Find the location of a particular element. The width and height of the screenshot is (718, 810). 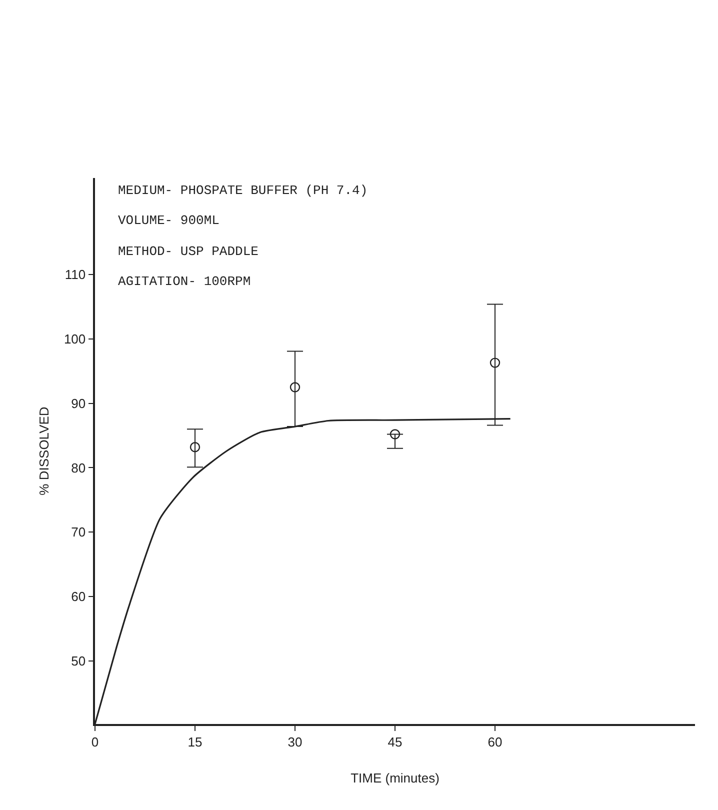

y-axis-title: % DISSOLVED is located at coordinates (44, 451).